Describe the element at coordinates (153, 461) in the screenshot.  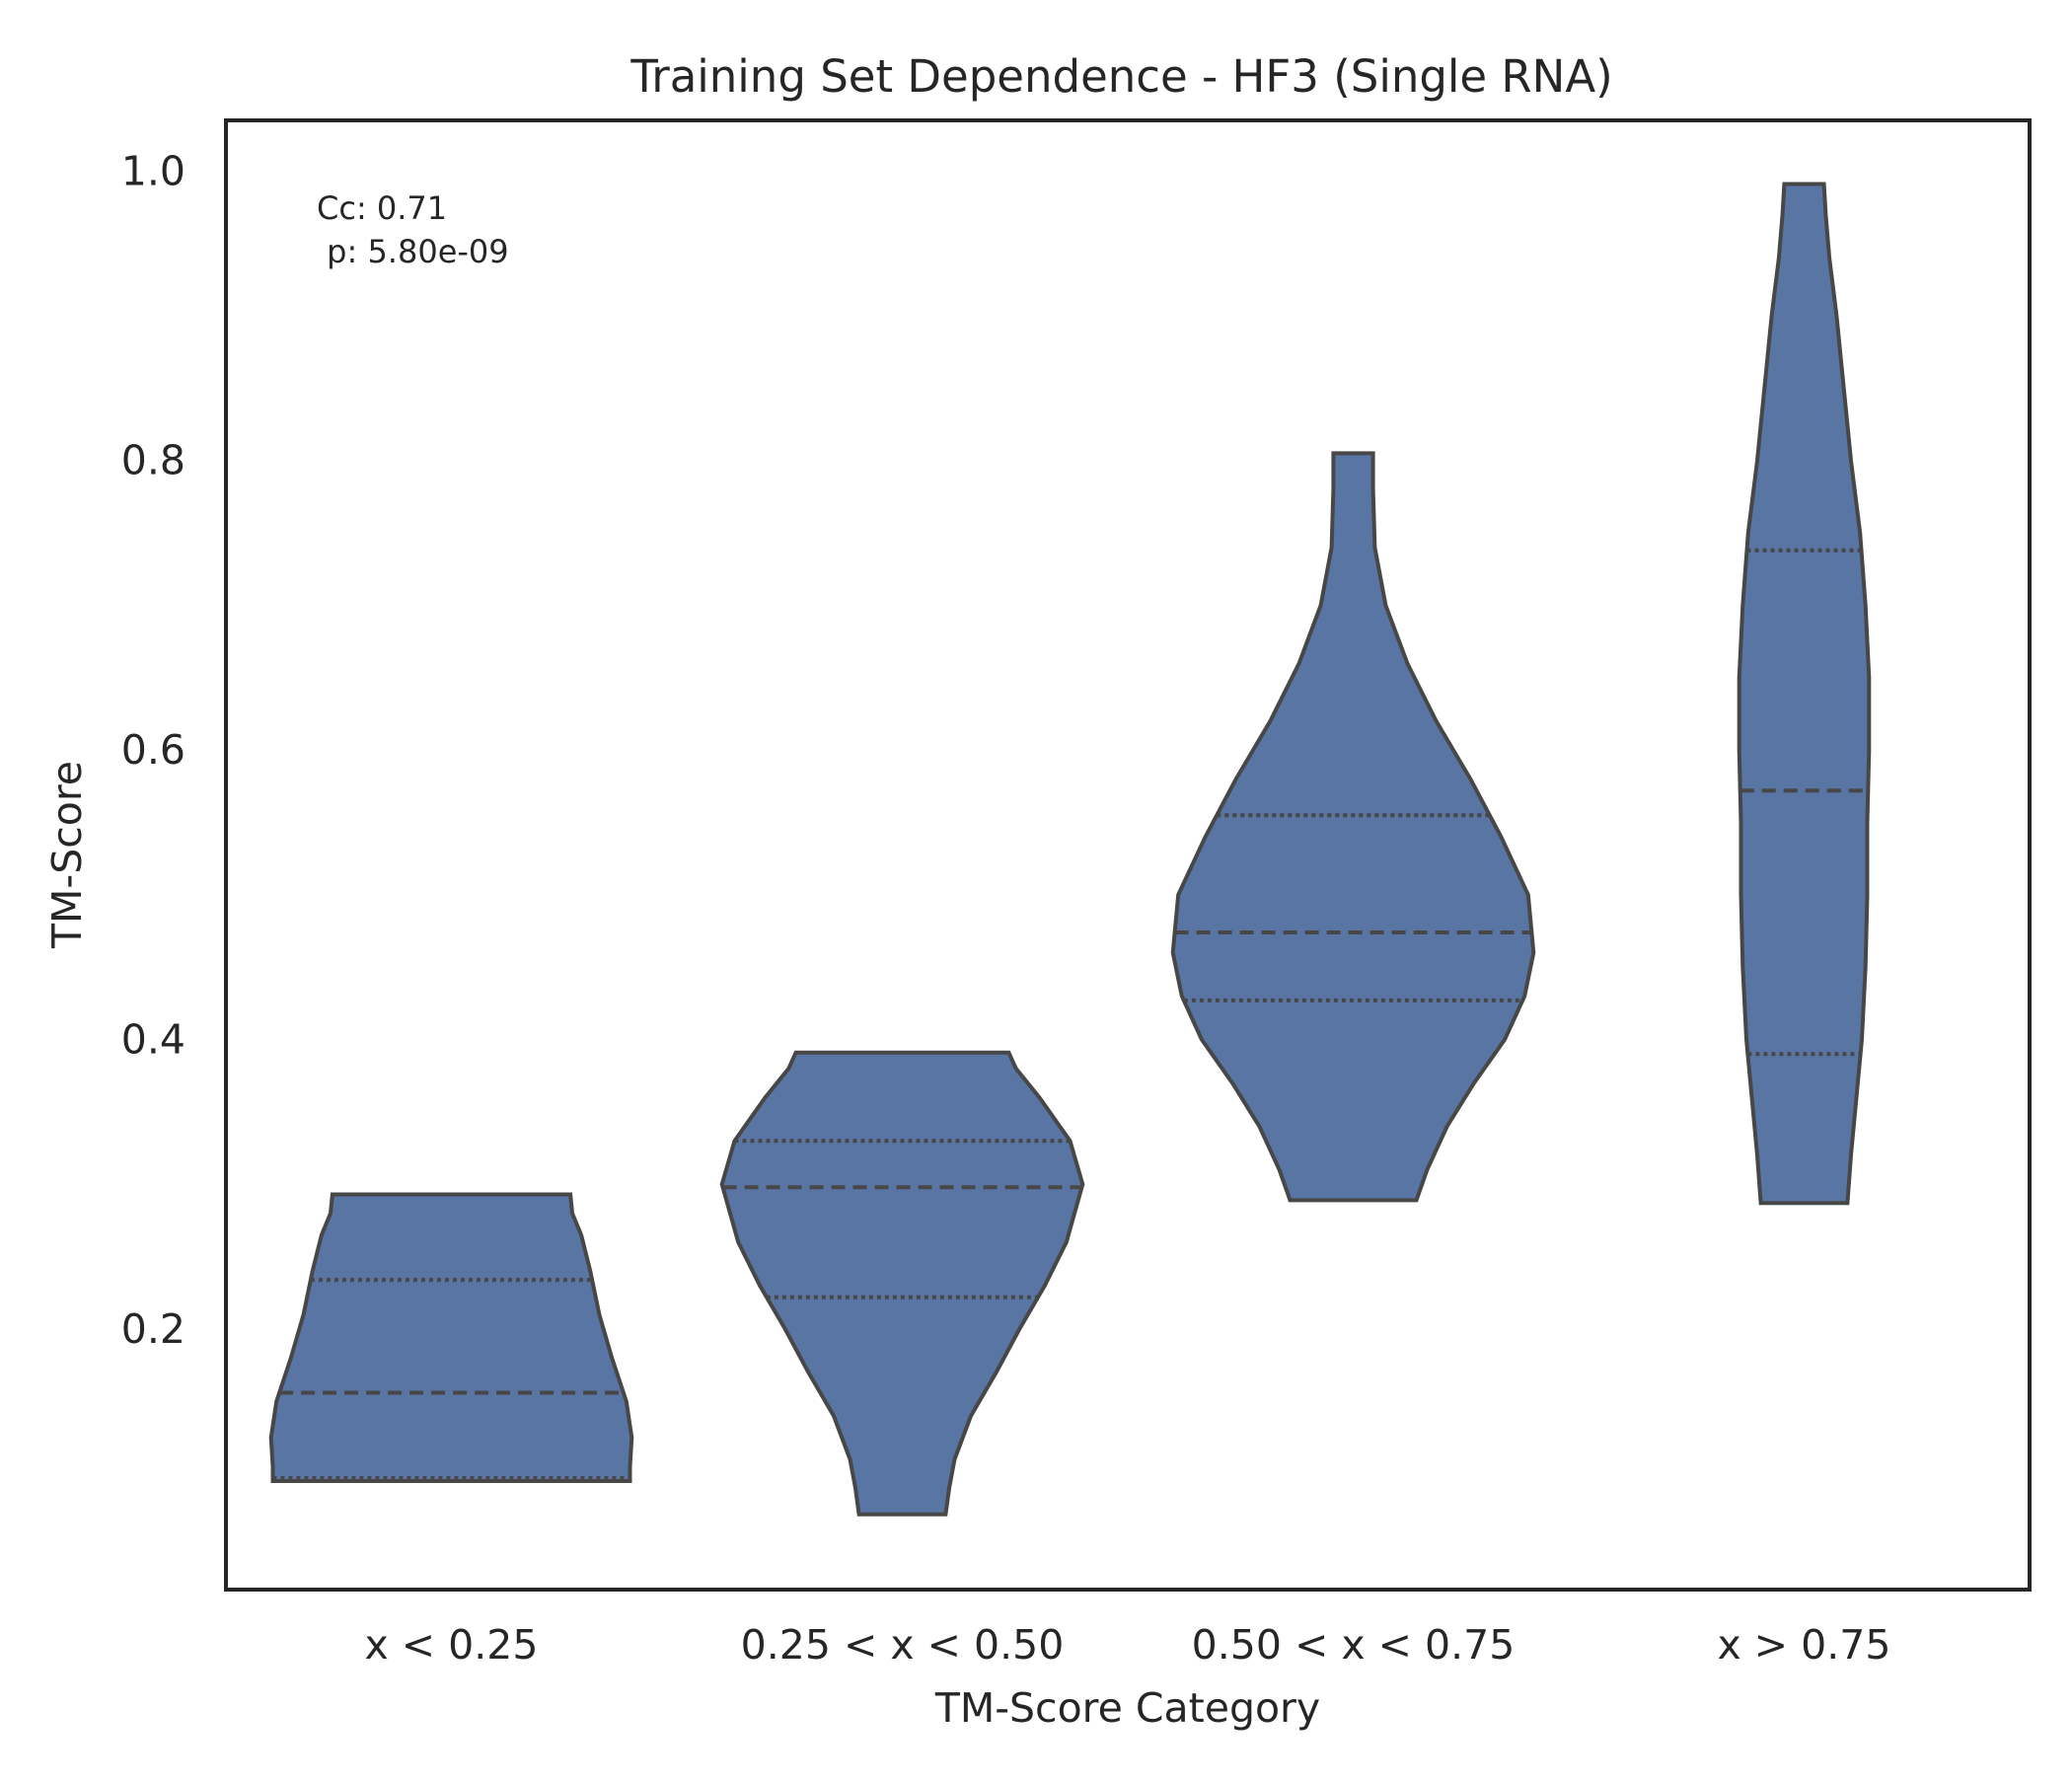
I see `y-tick-label: 0.8` at that location.